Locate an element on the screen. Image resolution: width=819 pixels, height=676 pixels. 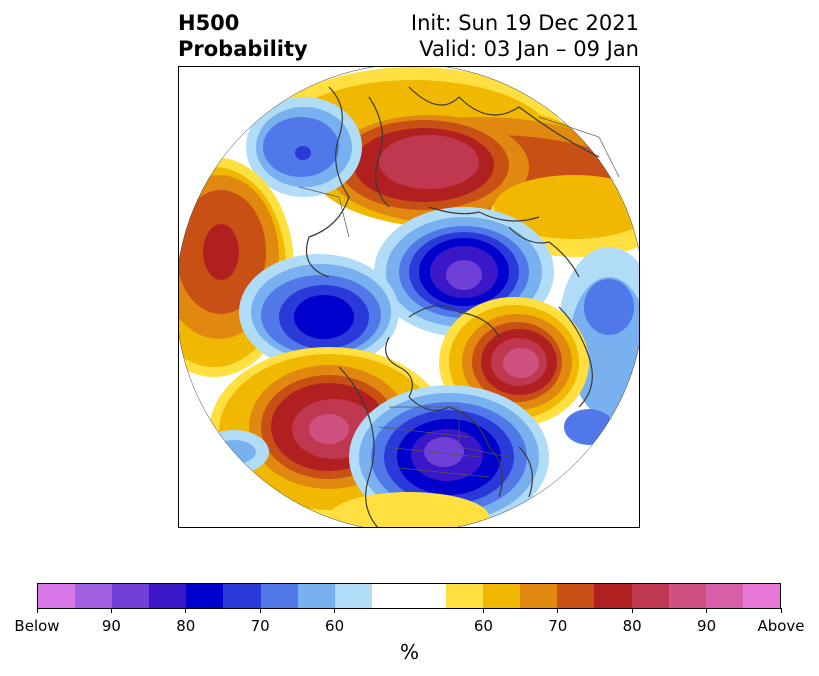
colorbar-tick-label: Above is located at coordinates (781, 626).